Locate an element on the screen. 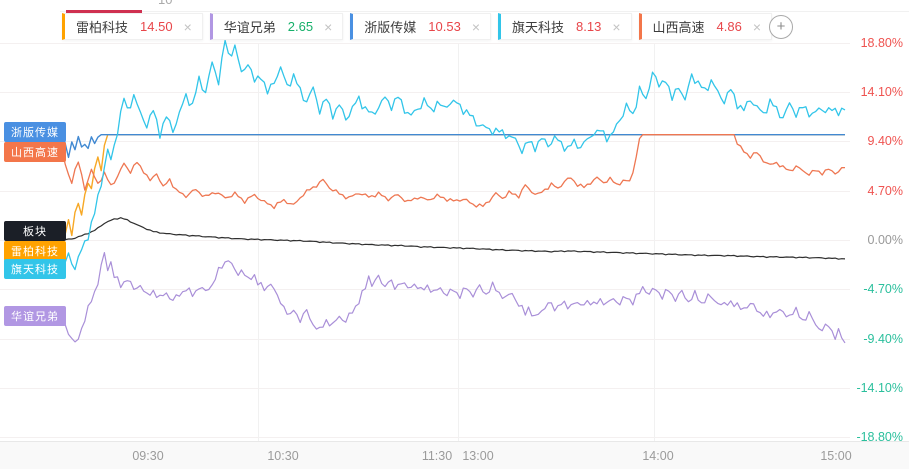 The height and width of the screenshot is (469, 909). y-axis-label: -14.10% is located at coordinates (879, 387).